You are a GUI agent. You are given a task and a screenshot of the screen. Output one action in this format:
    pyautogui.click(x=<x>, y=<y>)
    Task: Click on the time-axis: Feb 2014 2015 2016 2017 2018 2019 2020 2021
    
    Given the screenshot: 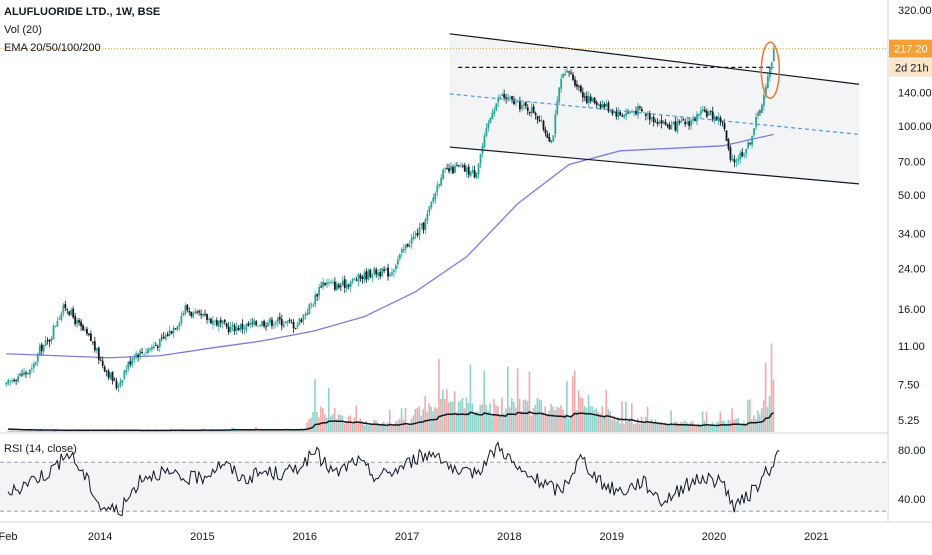 What is the action you would take?
    pyautogui.click(x=414, y=537)
    